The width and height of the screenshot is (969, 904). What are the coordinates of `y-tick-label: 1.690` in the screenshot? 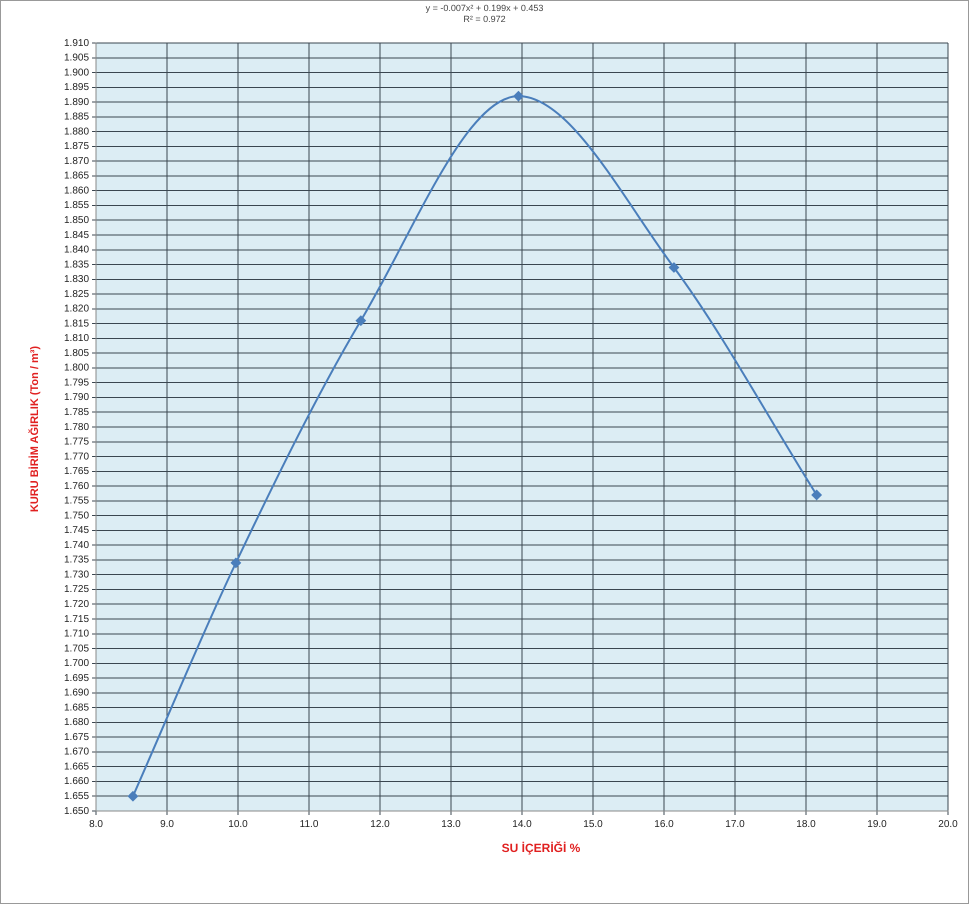 It's located at (77, 693).